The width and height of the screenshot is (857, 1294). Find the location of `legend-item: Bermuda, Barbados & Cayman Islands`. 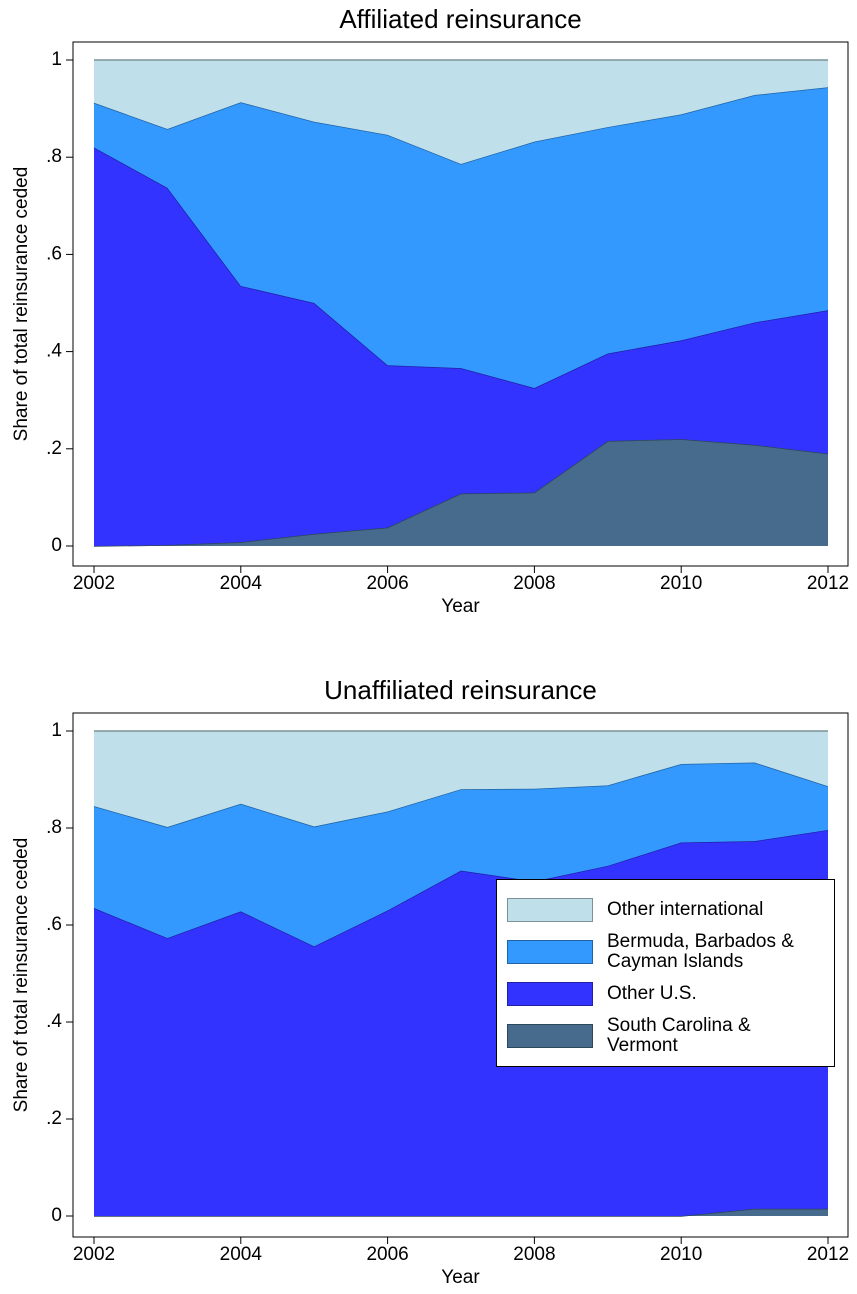

legend-item: Bermuda, Barbados & Cayman Islands is located at coordinates (670, 952).